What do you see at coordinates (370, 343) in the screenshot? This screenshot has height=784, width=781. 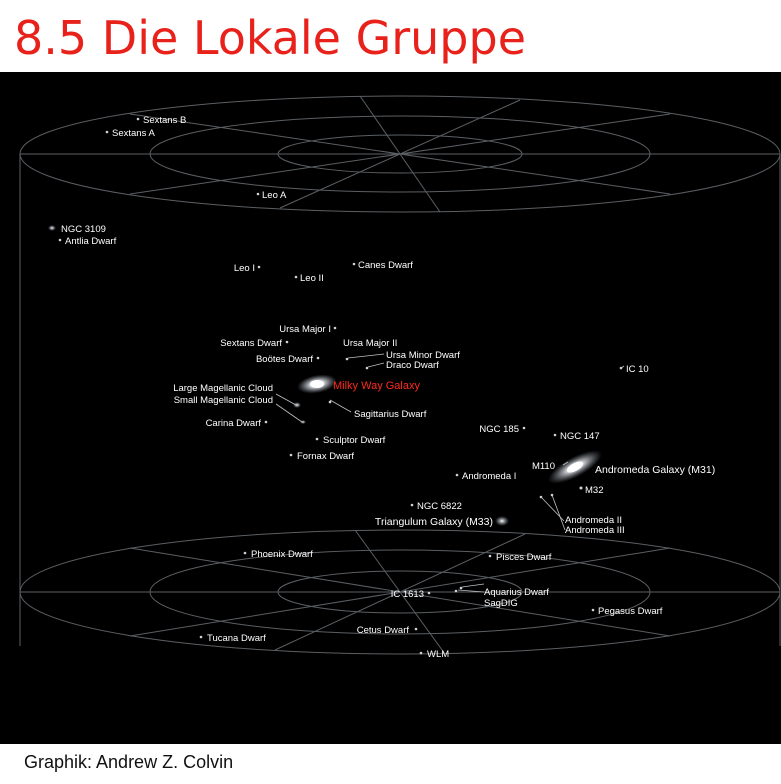 I see `label-ursa-major-ii: Ursa Major II` at bounding box center [370, 343].